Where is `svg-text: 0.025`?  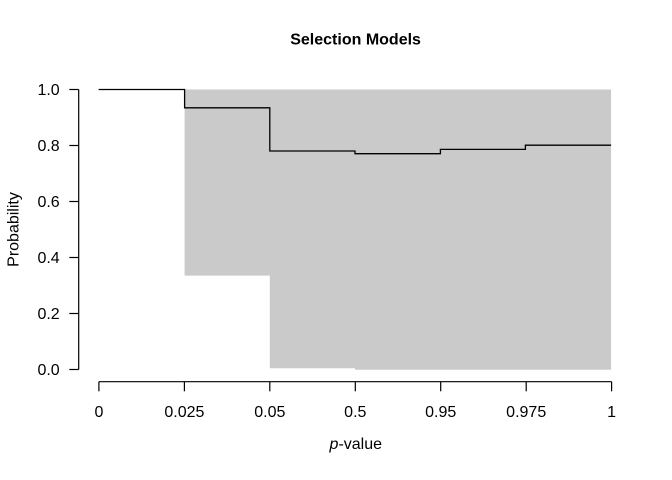 svg-text: 0.025 is located at coordinates (184, 412).